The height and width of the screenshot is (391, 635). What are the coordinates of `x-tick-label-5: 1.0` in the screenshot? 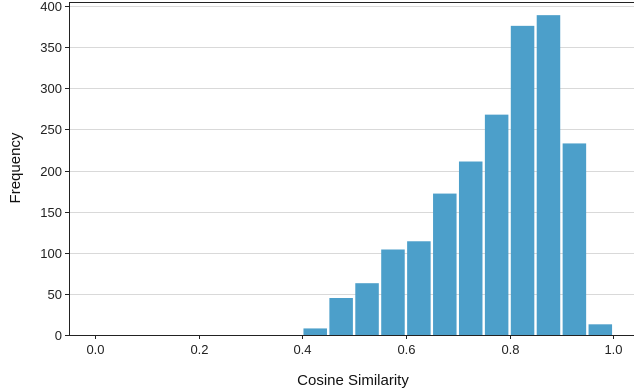 It's located at (613, 349).